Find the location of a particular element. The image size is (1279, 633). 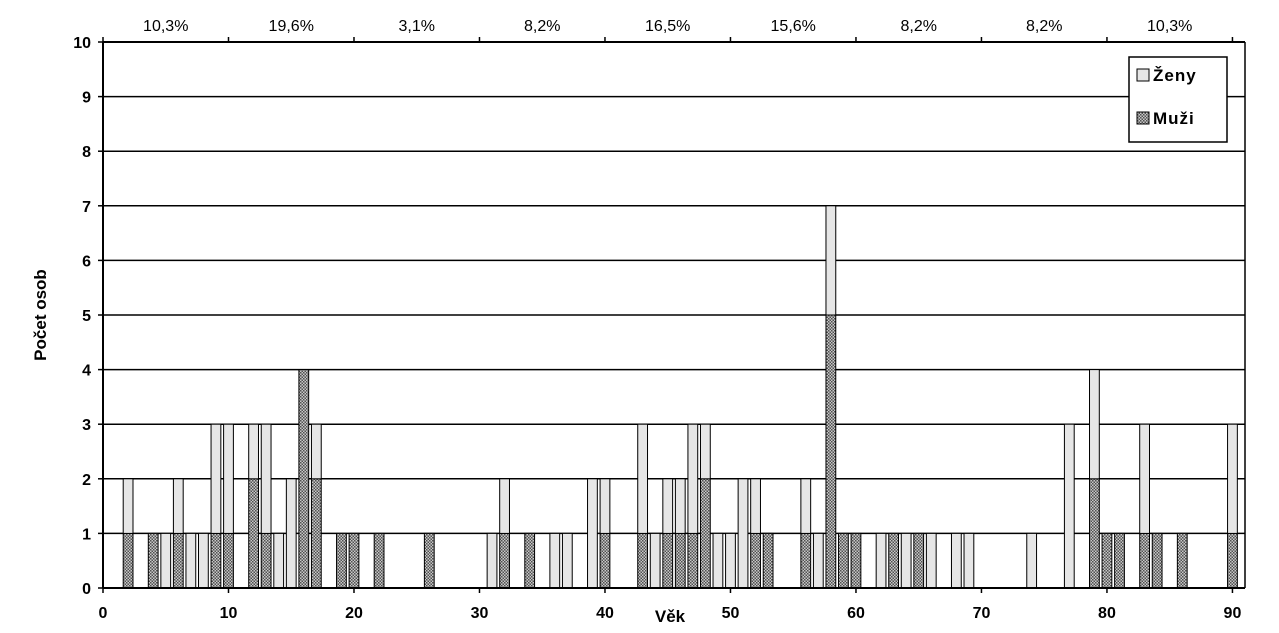

legend-label-muzi: Muži is located at coordinates (1174, 118).